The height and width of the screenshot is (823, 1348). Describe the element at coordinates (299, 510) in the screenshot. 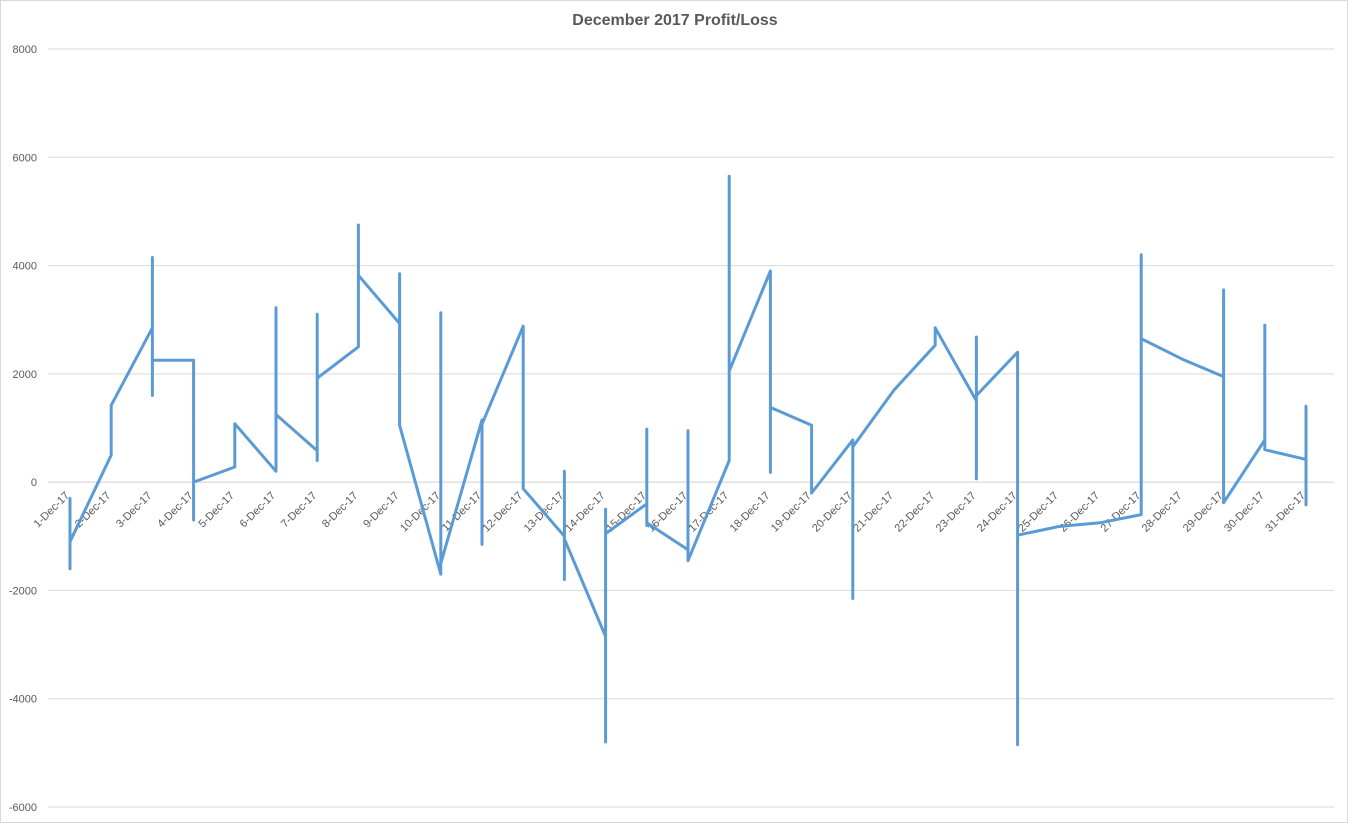

I see `x-tick-label: 7-Dec-17` at that location.